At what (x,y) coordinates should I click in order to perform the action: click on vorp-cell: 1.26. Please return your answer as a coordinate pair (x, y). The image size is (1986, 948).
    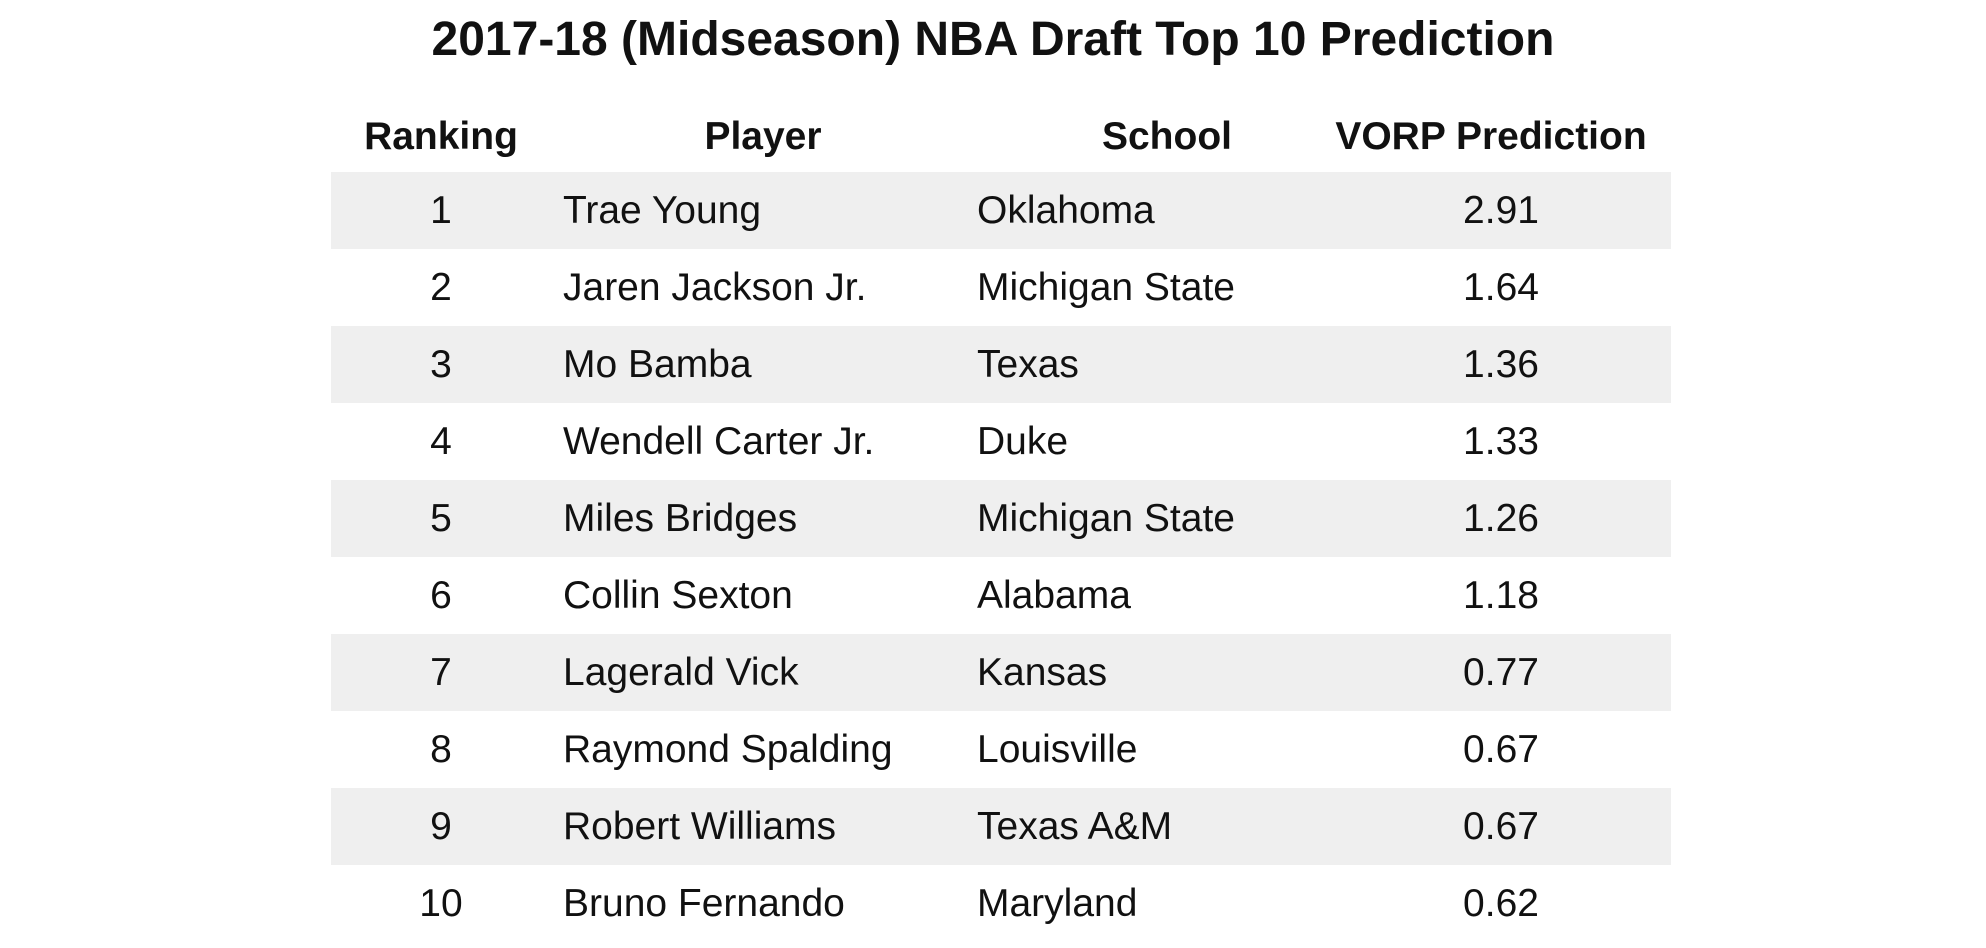
    Looking at the image, I should click on (1501, 518).